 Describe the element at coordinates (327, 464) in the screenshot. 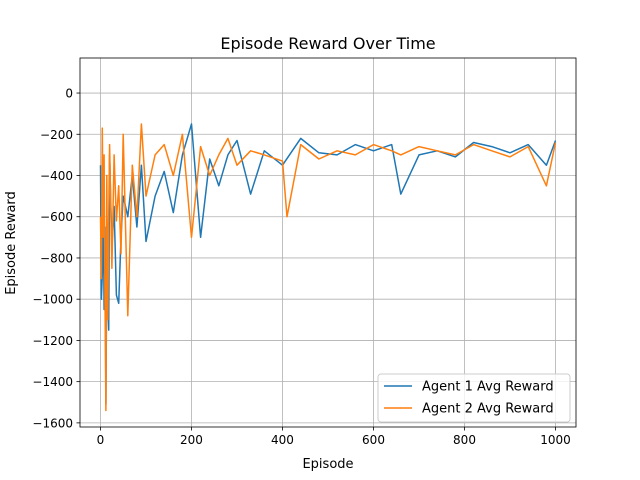

I see `x-axis-label: Episode` at that location.